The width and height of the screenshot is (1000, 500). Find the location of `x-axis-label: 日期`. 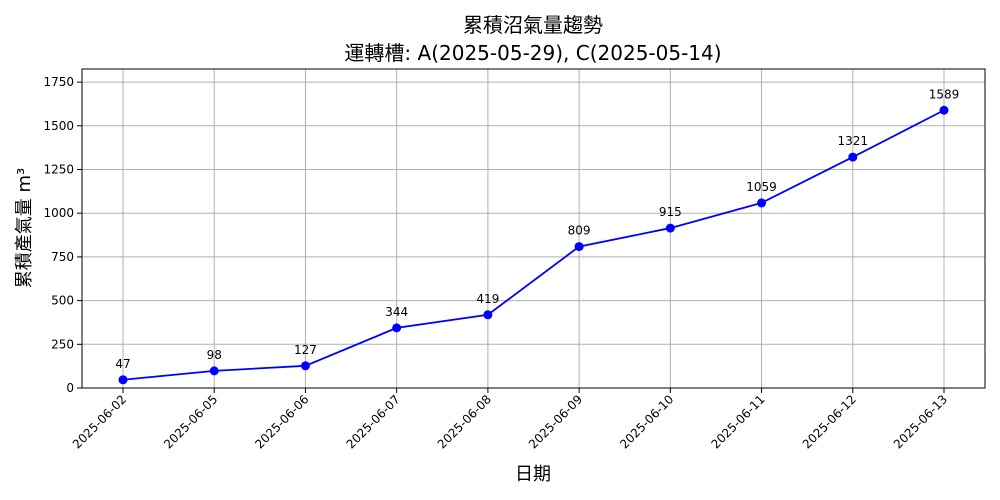

x-axis-label: 日期 is located at coordinates (533, 474).